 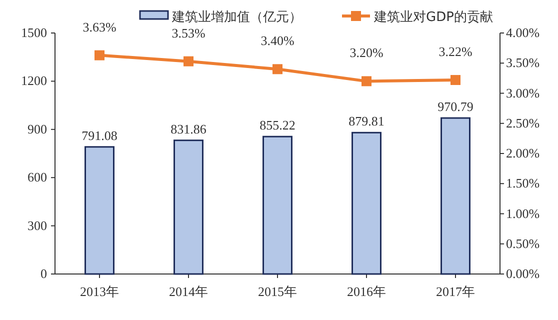 What do you see at coordinates (433, 17) in the screenshot?
I see `legend-label: 建筑业对GDP的贡献` at bounding box center [433, 17].